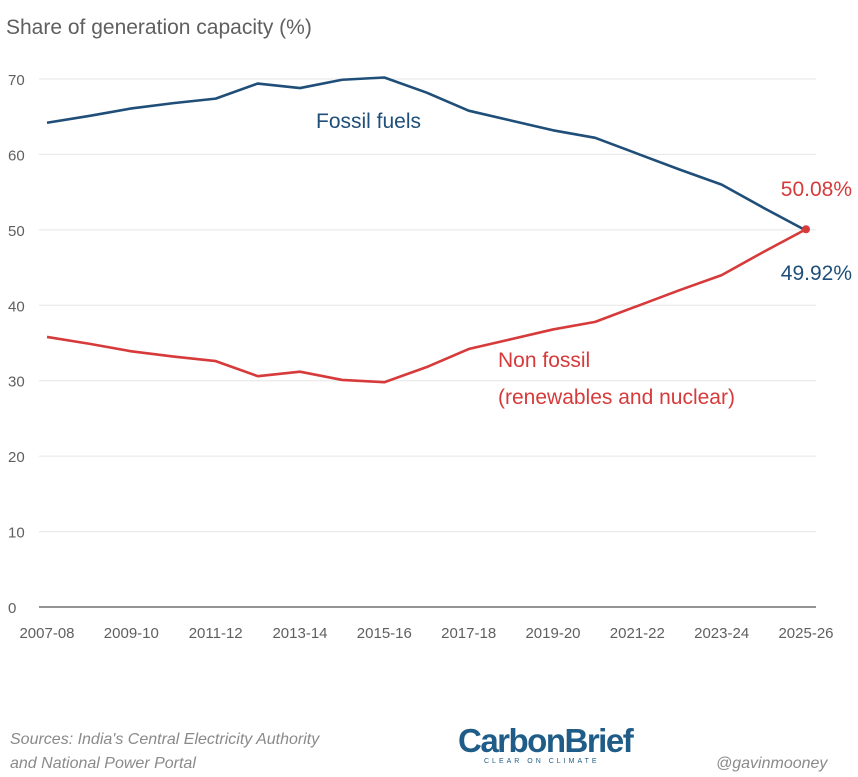  What do you see at coordinates (806, 229) in the screenshot?
I see `non-fossil-end-point` at bounding box center [806, 229].